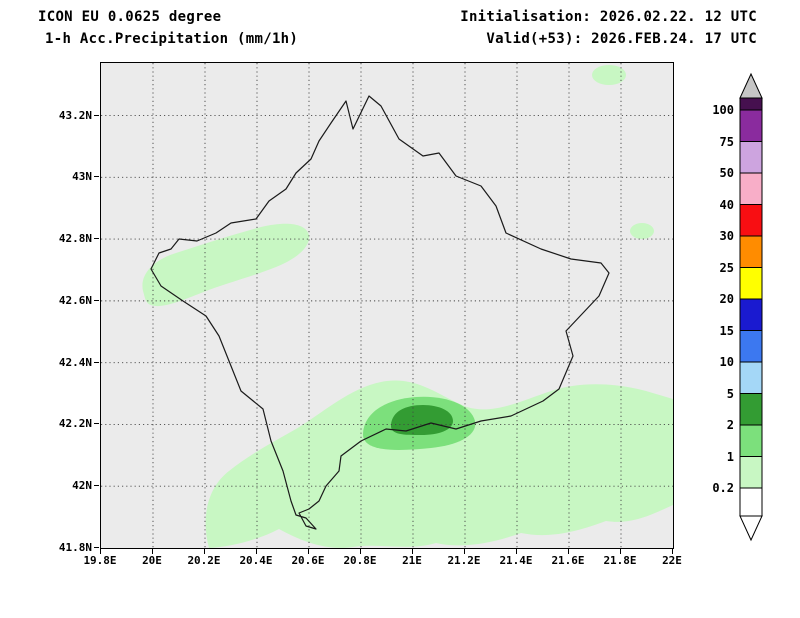  Describe the element at coordinates (751, 85) in the screenshot. I see `colorbar-over-arrow` at that location.